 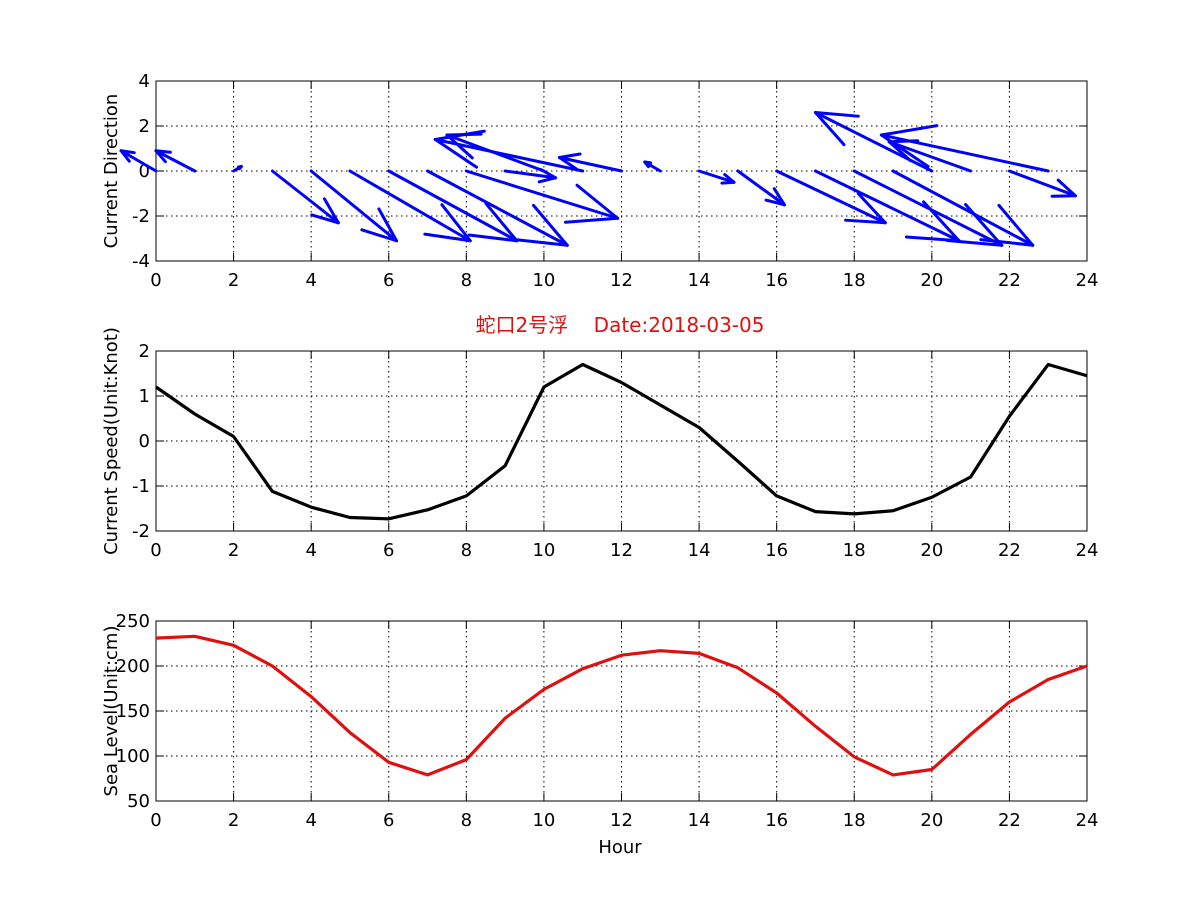 I want to click on speed-ylabel: Current Speed(Unit:Knot), so click(x=111, y=441).